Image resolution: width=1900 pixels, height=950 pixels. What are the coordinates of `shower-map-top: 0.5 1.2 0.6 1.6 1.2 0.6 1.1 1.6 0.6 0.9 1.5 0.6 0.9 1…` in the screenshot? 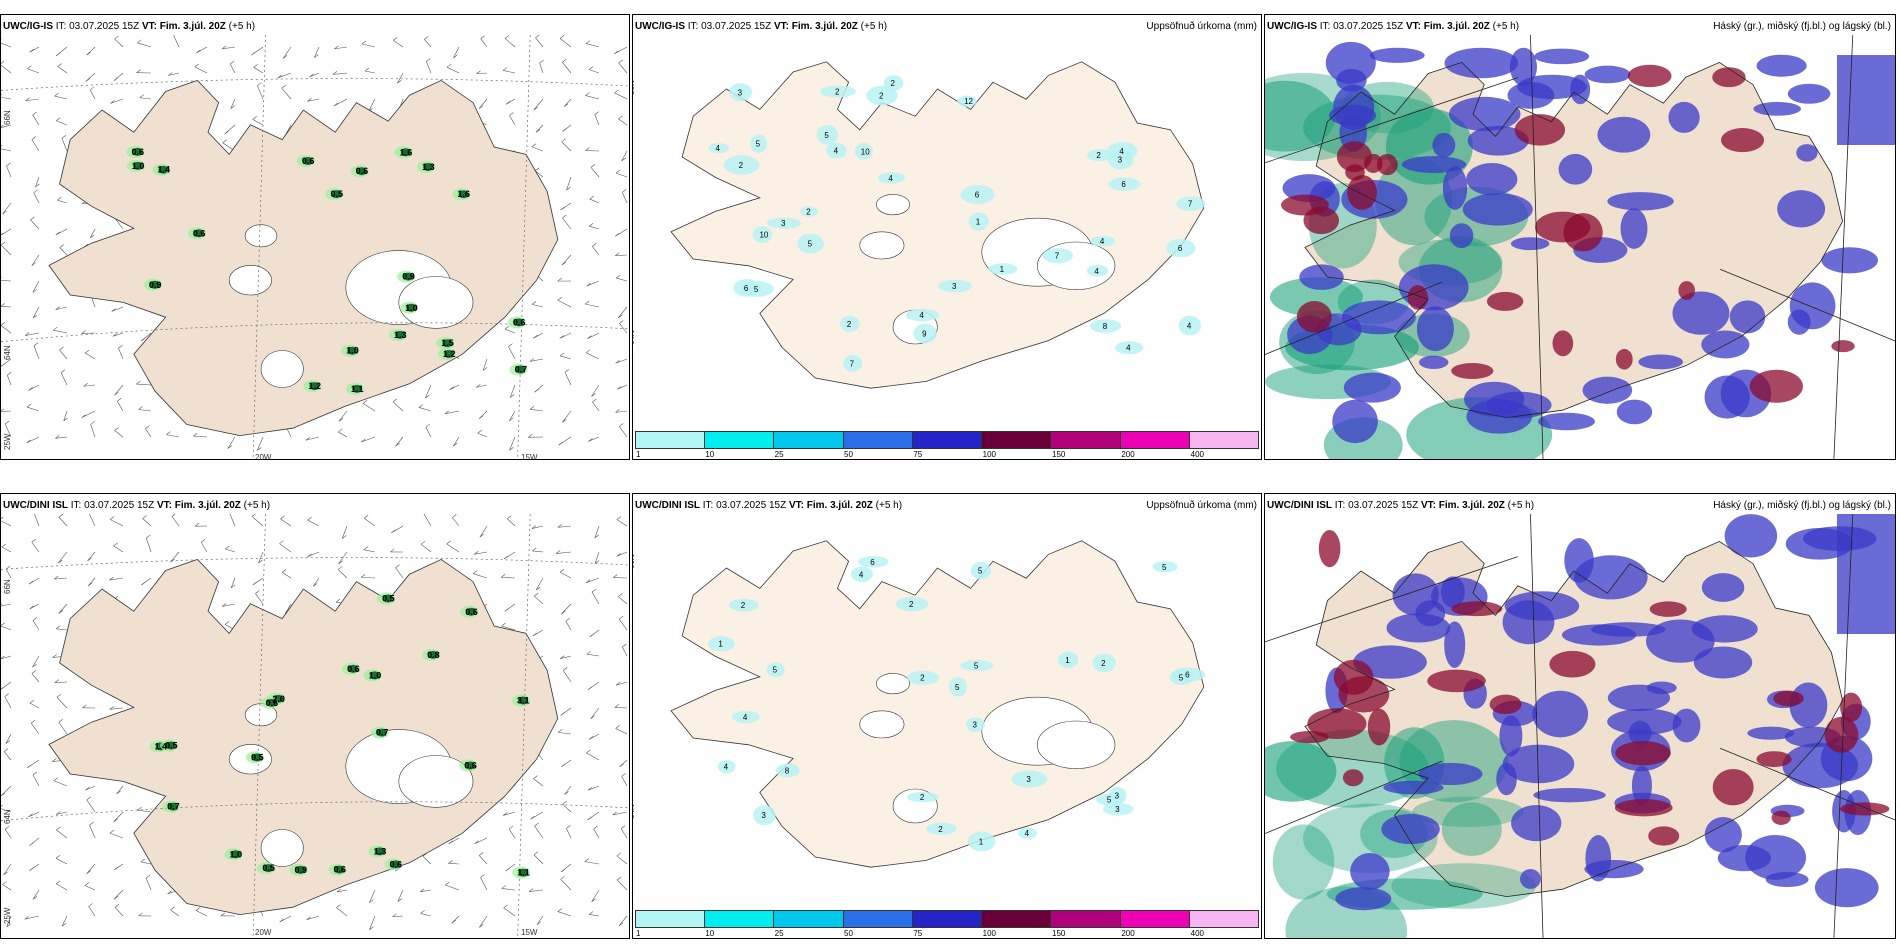 It's located at (315, 247).